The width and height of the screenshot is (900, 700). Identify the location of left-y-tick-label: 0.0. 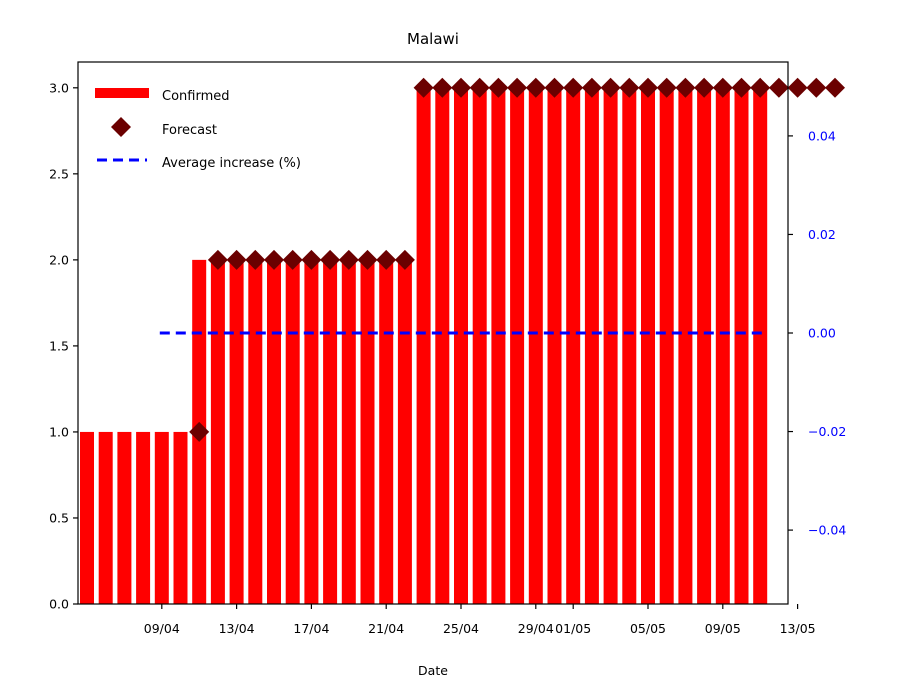
(59, 604).